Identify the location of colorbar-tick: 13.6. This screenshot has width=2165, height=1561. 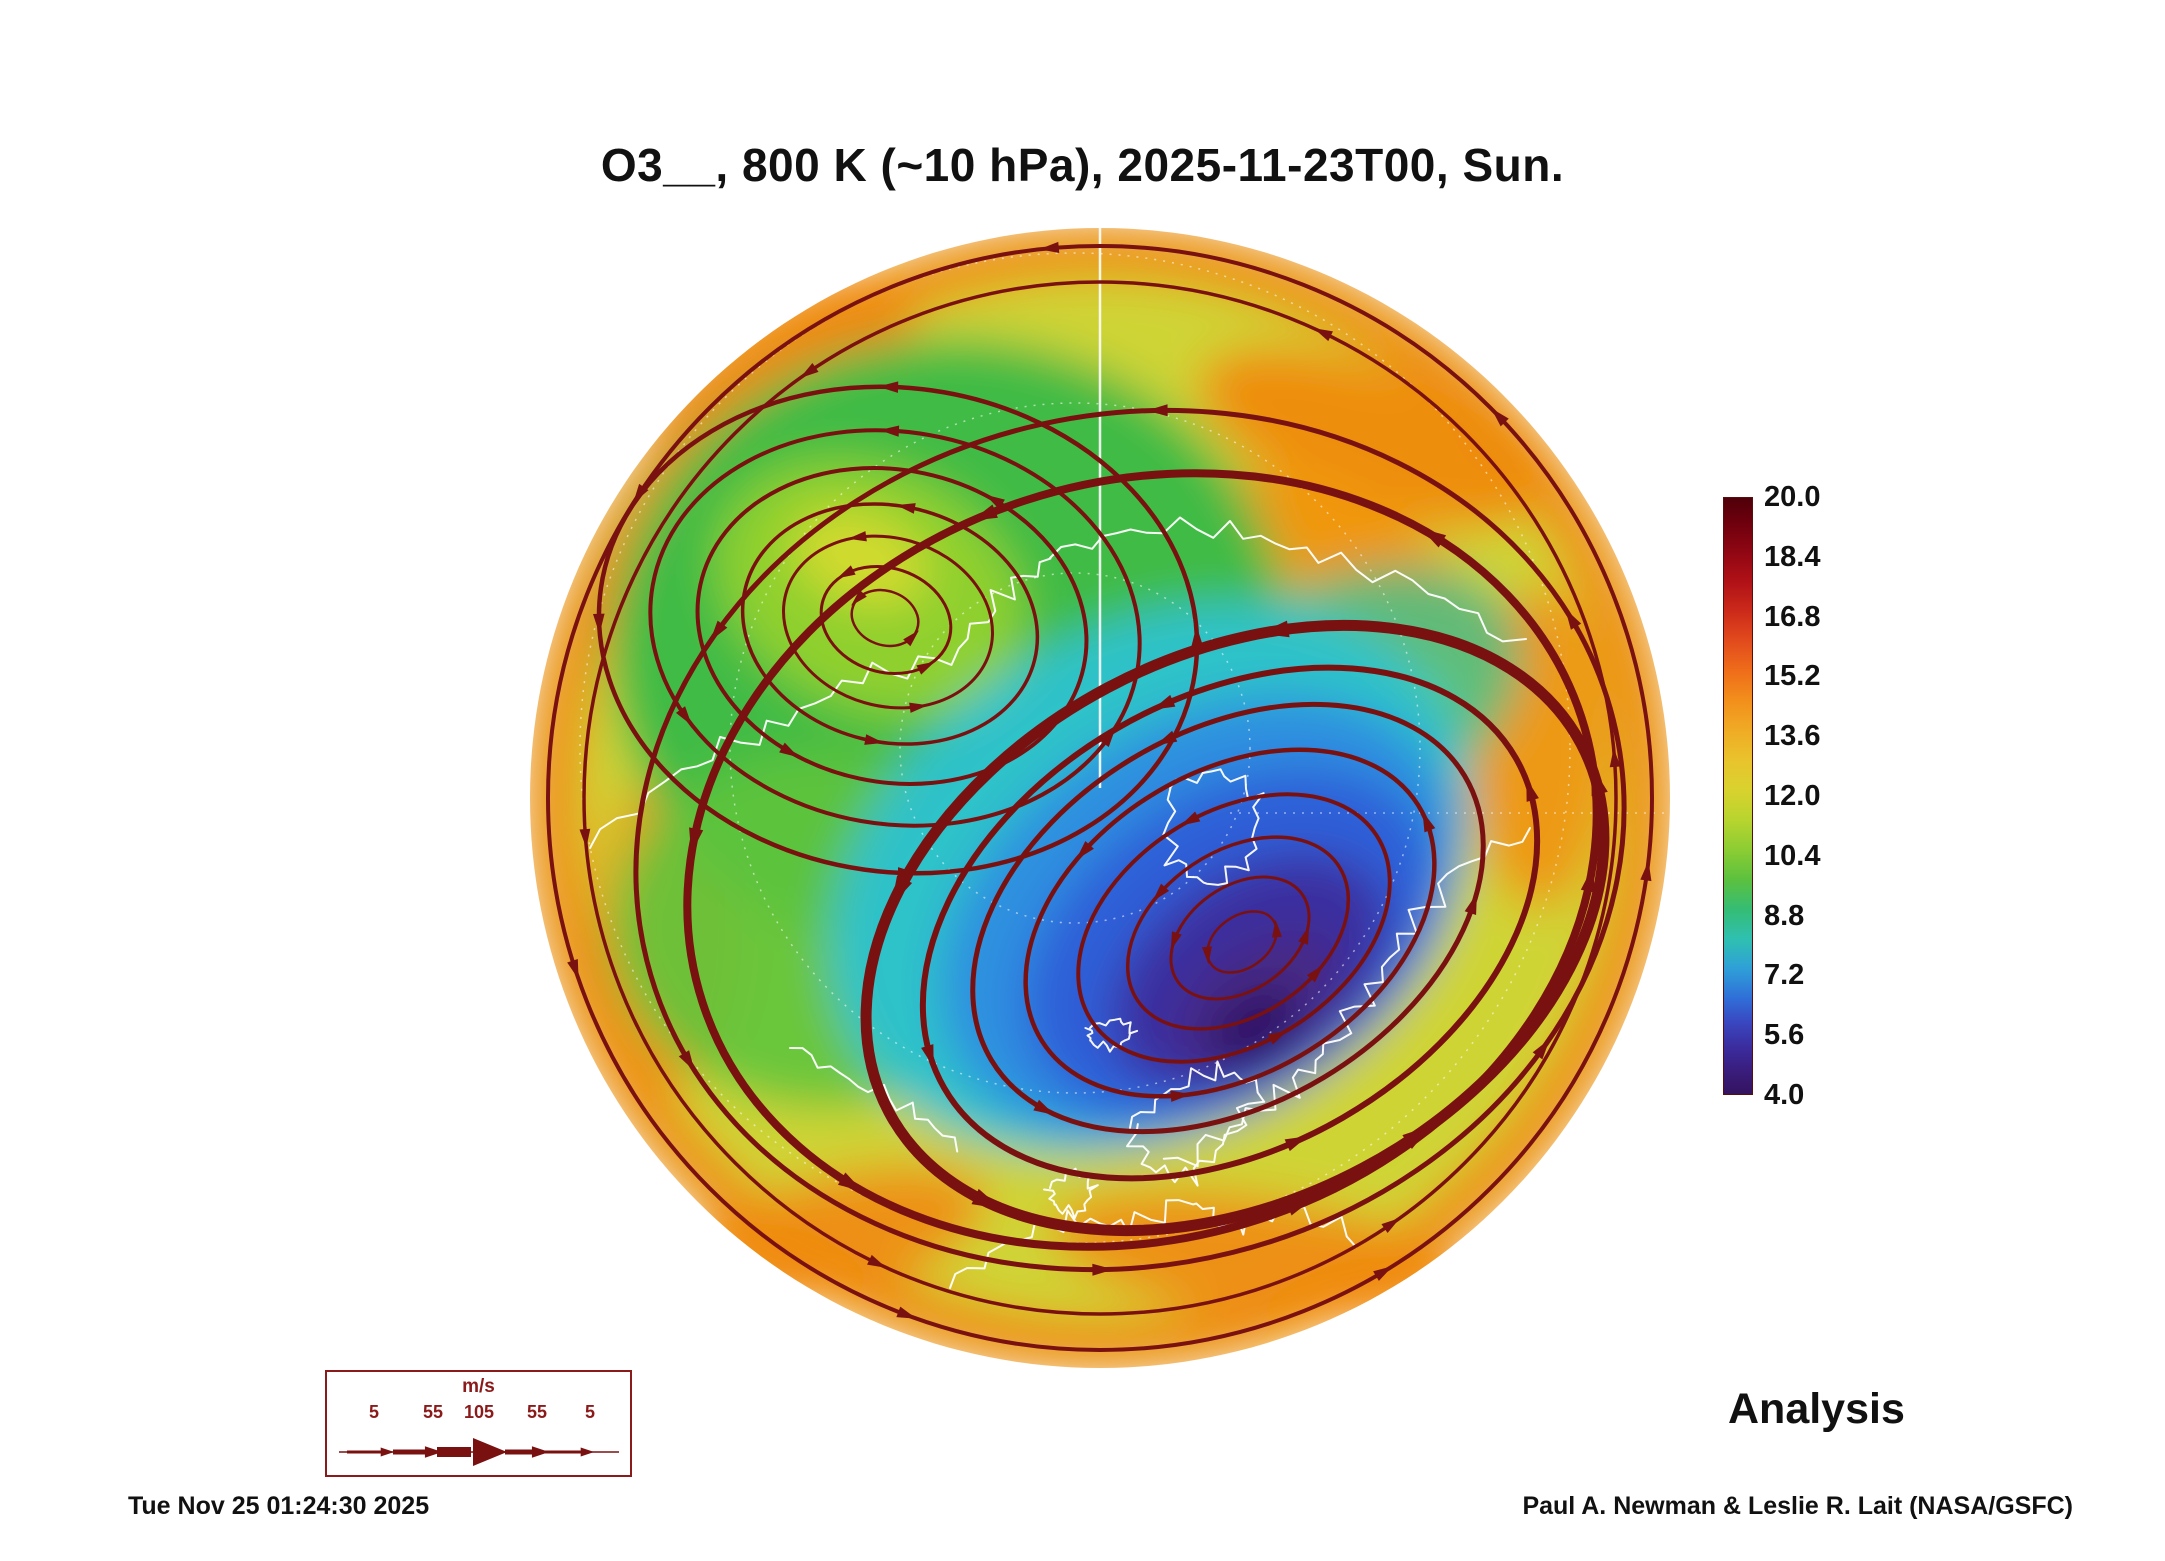
(1792, 736).